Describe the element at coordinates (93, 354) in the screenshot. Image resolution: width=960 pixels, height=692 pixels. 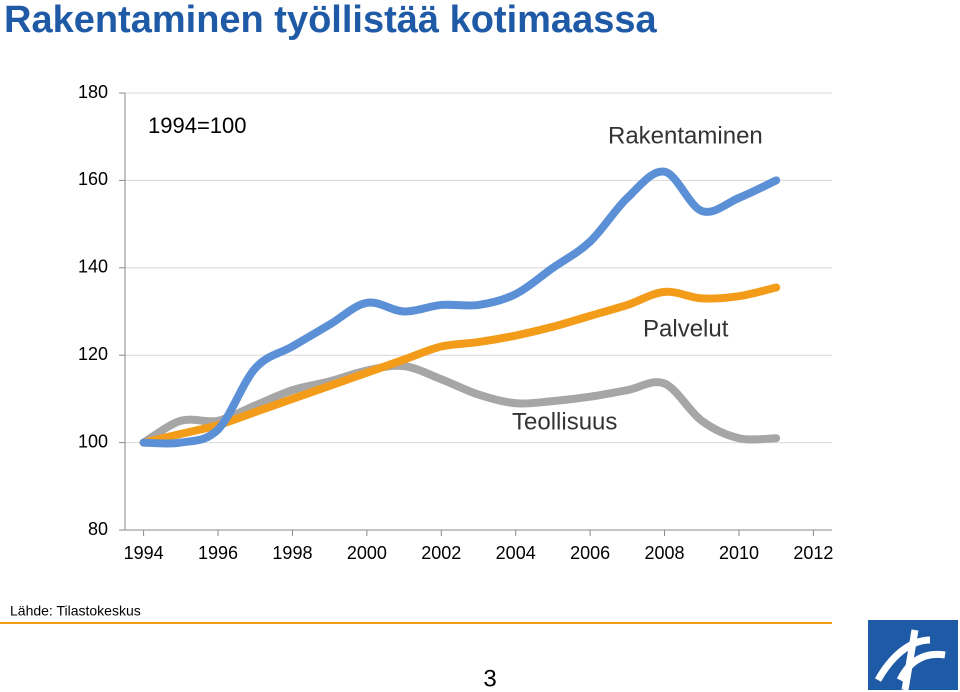
I see `y-tick-label: 120` at that location.